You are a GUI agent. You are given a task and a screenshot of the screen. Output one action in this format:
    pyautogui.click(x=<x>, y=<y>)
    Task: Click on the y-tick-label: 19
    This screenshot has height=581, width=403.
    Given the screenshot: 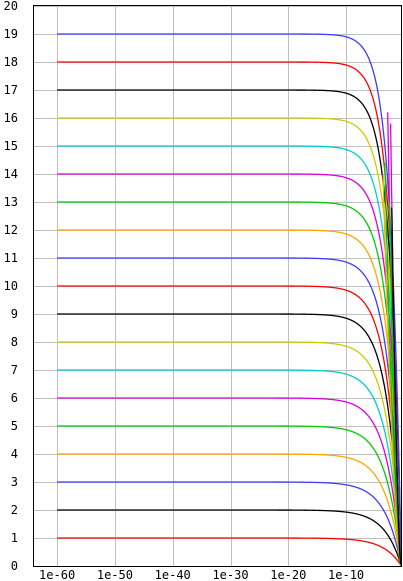 What is the action you would take?
    pyautogui.click(x=11, y=34)
    